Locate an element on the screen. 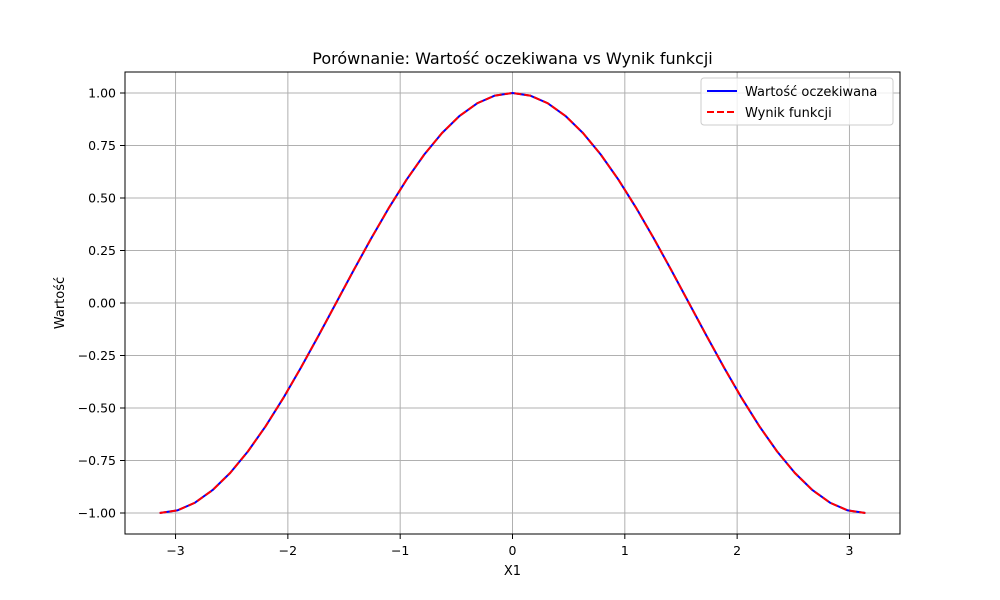 The width and height of the screenshot is (1000, 600). y-tick-label: 1.00 is located at coordinates (102, 93).